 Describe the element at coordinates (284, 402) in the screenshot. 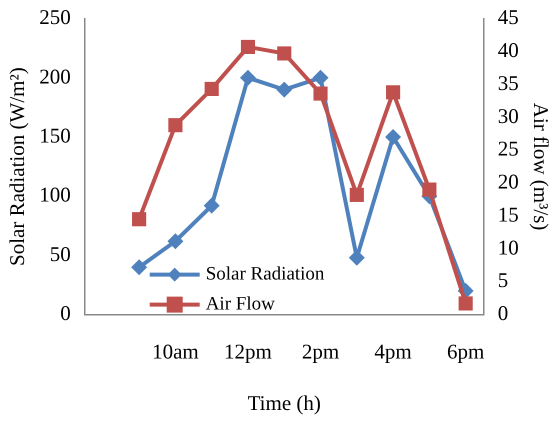

I see `x-axis-title: Time (h)` at that location.